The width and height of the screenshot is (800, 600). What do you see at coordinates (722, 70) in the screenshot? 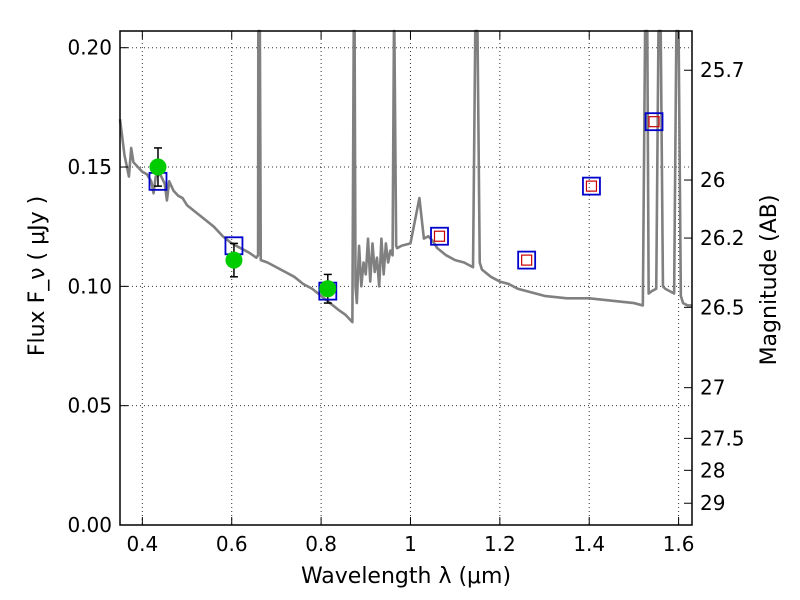
I see `y2-tick-label-0: 25.7` at bounding box center [722, 70].